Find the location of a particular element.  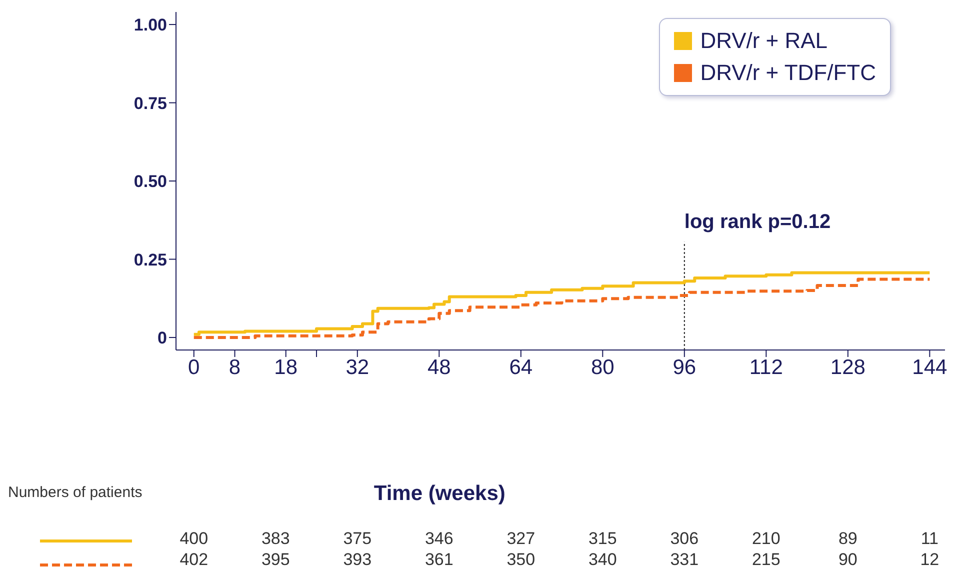

y-tick-label: 1.00 is located at coordinates (150, 25).